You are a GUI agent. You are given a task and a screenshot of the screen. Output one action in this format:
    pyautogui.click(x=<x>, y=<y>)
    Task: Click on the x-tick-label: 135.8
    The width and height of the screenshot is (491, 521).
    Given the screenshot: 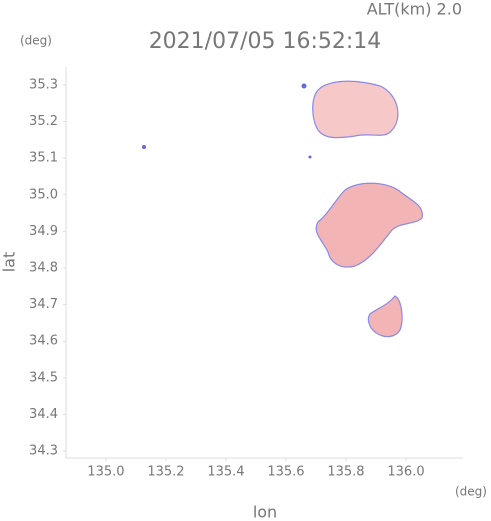 What is the action you would take?
    pyautogui.click(x=345, y=472)
    